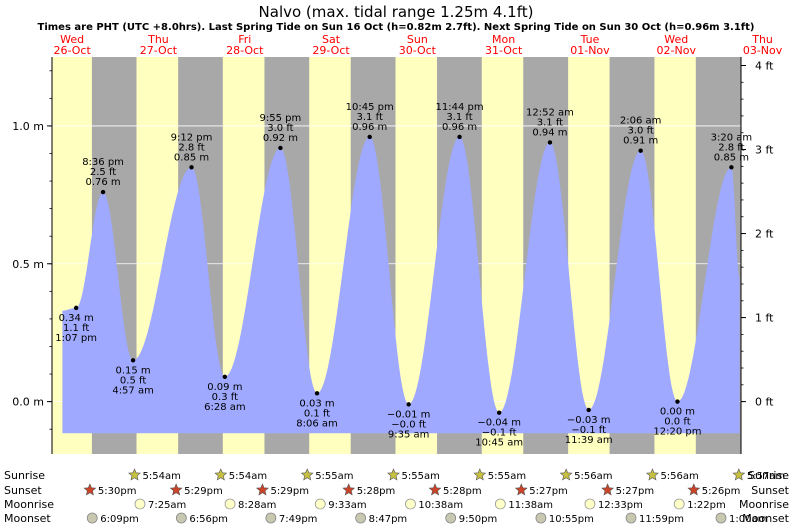  What do you see at coordinates (28, 402) in the screenshot?
I see `left-axis-tick-label: 0.0 m` at bounding box center [28, 402].